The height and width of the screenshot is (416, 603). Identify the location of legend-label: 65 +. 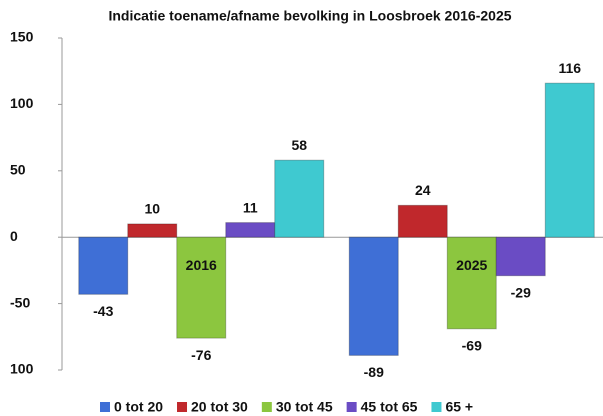
(459, 407).